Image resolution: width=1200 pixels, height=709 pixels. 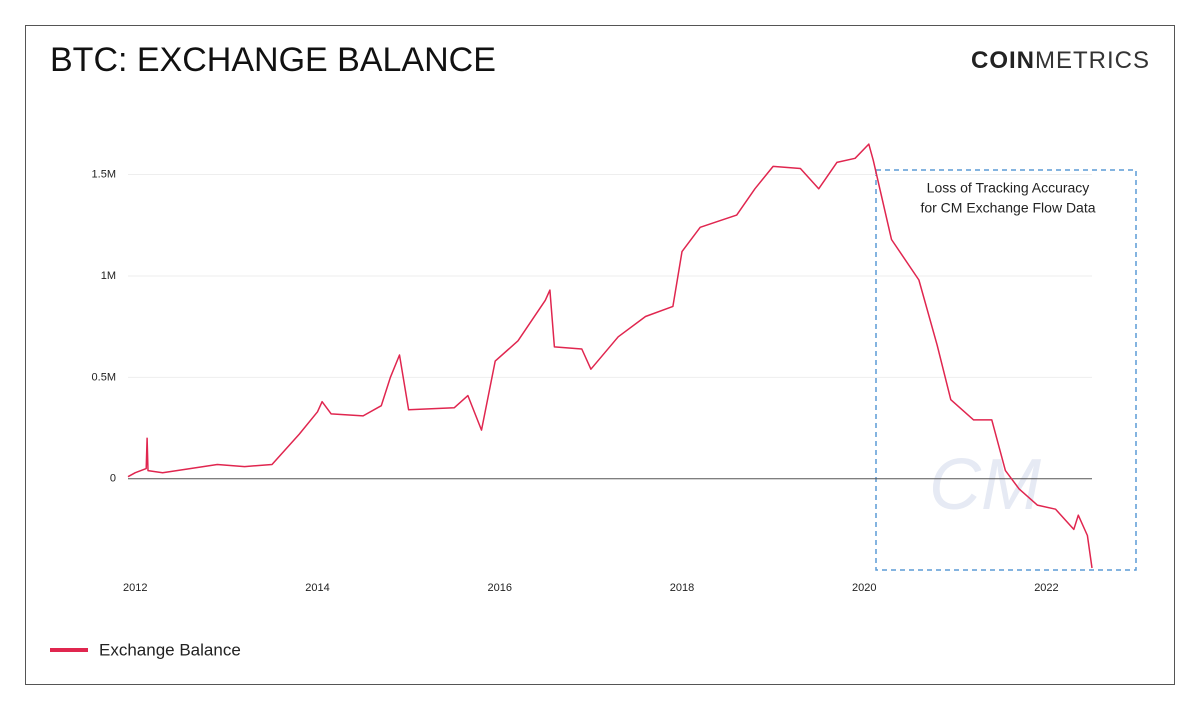 What do you see at coordinates (1003, 60) in the screenshot?
I see `logo-bold: COIN` at bounding box center [1003, 60].